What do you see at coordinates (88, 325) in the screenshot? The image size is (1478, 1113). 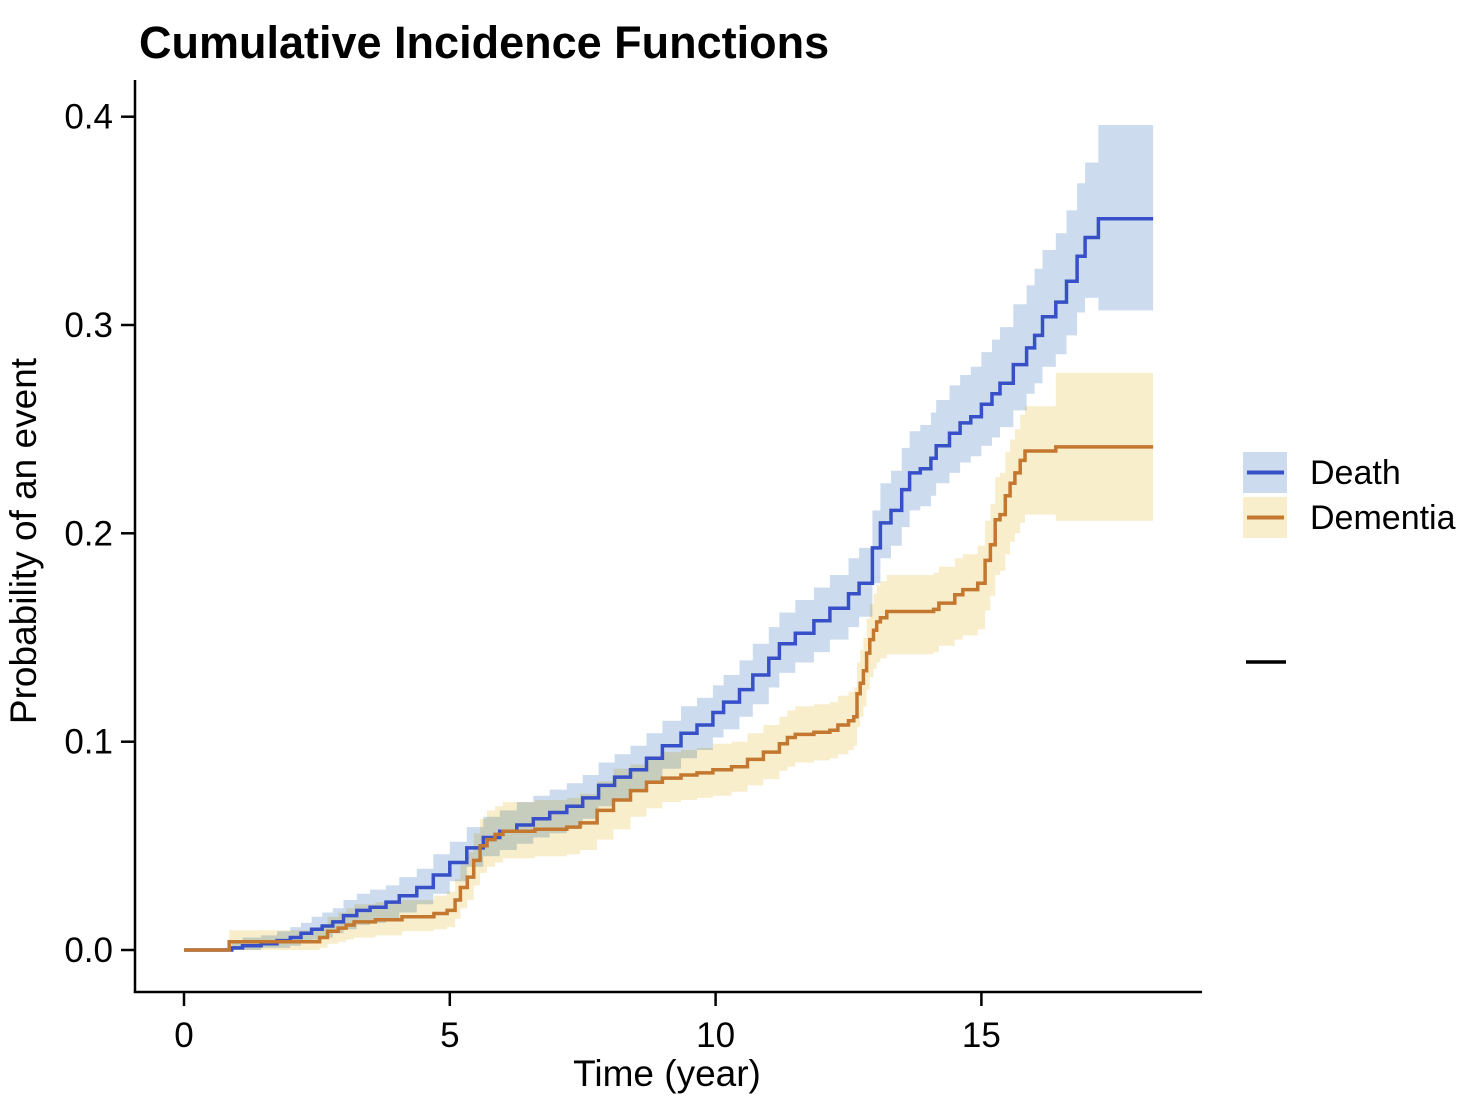 I see `y-tick-label: 0.3` at bounding box center [88, 325].